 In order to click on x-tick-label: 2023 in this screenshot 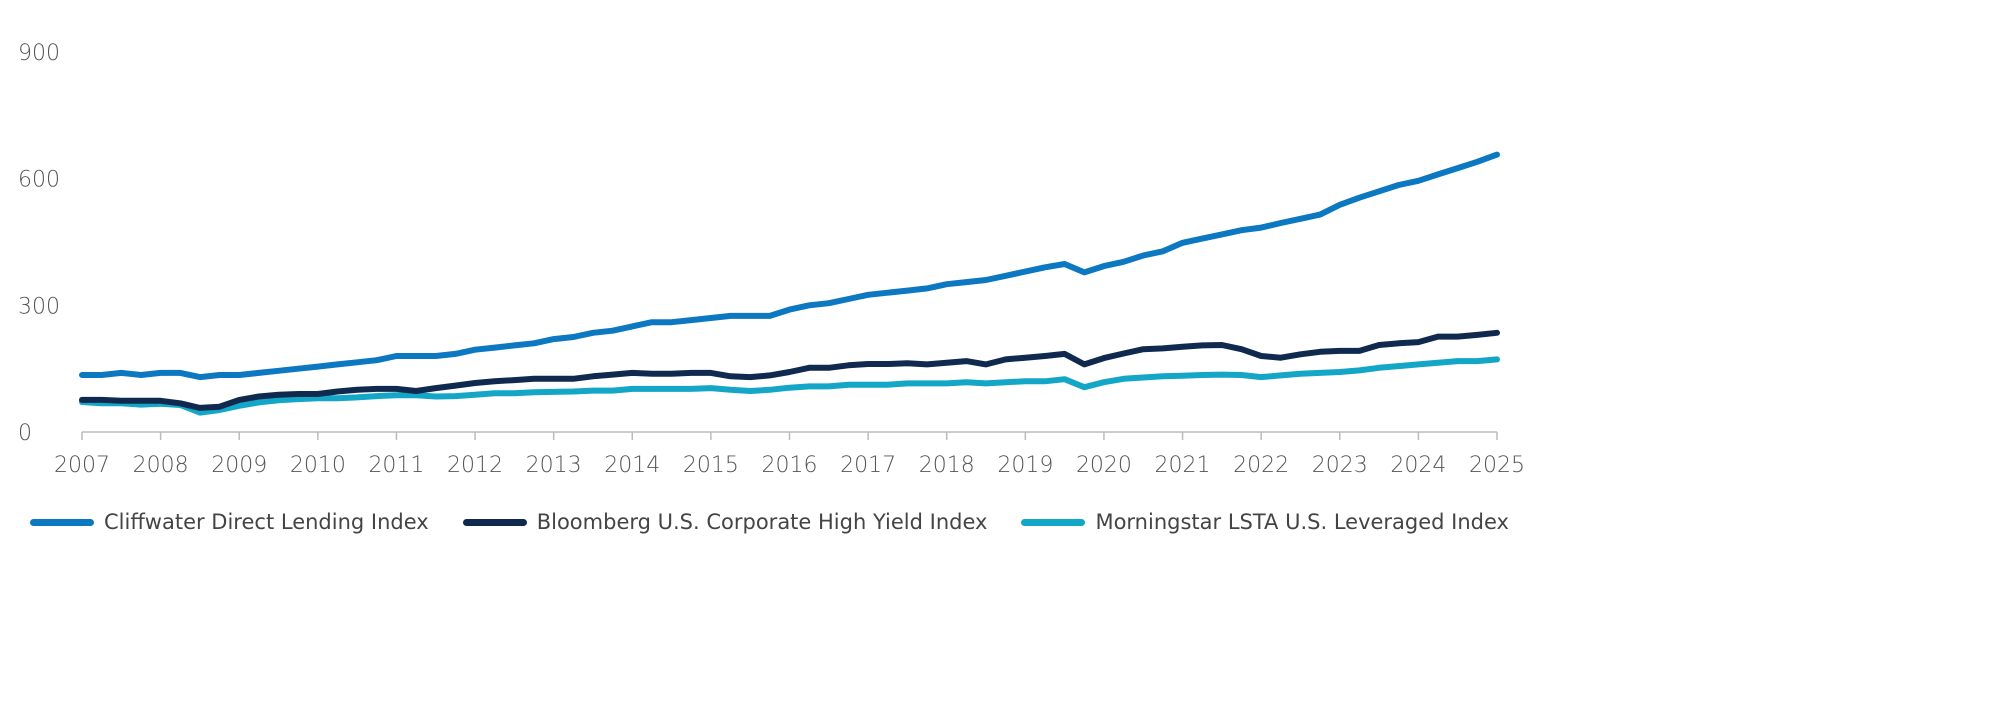, I will do `click(1340, 465)`.